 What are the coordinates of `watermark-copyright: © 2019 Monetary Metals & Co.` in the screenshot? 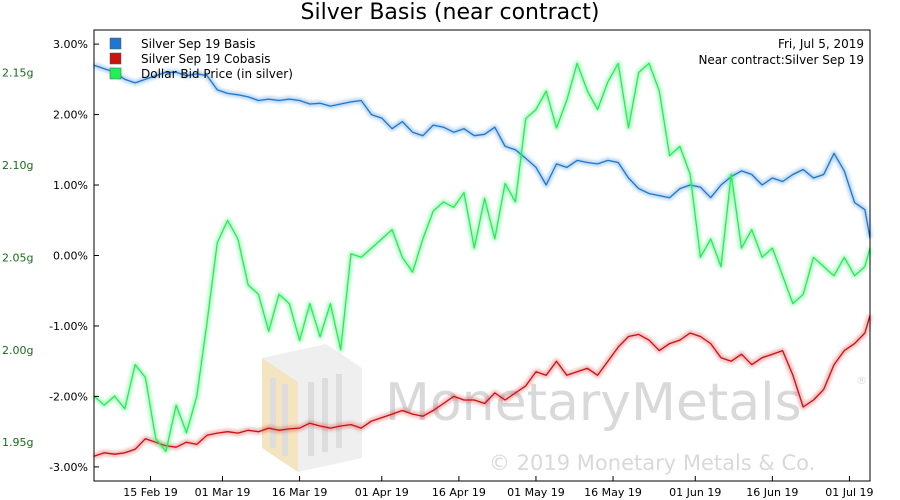 It's located at (652, 463).